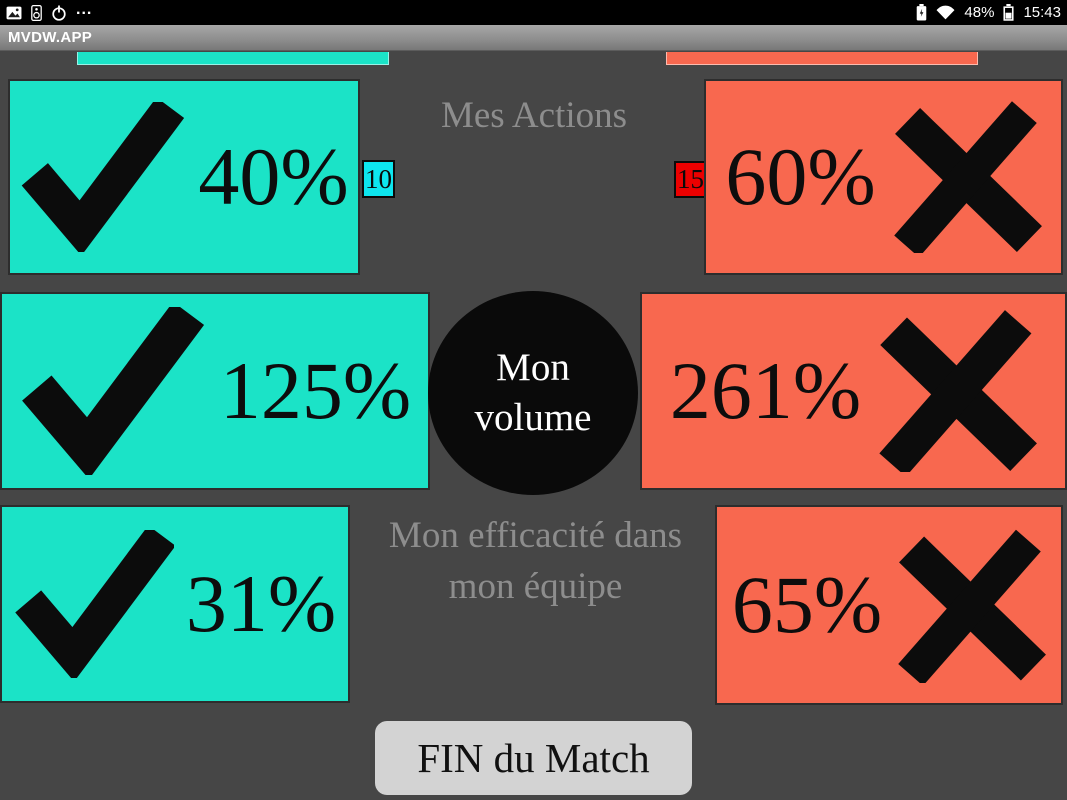  Describe the element at coordinates (533, 12) in the screenshot. I see `status-bar: ... 48%` at that location.